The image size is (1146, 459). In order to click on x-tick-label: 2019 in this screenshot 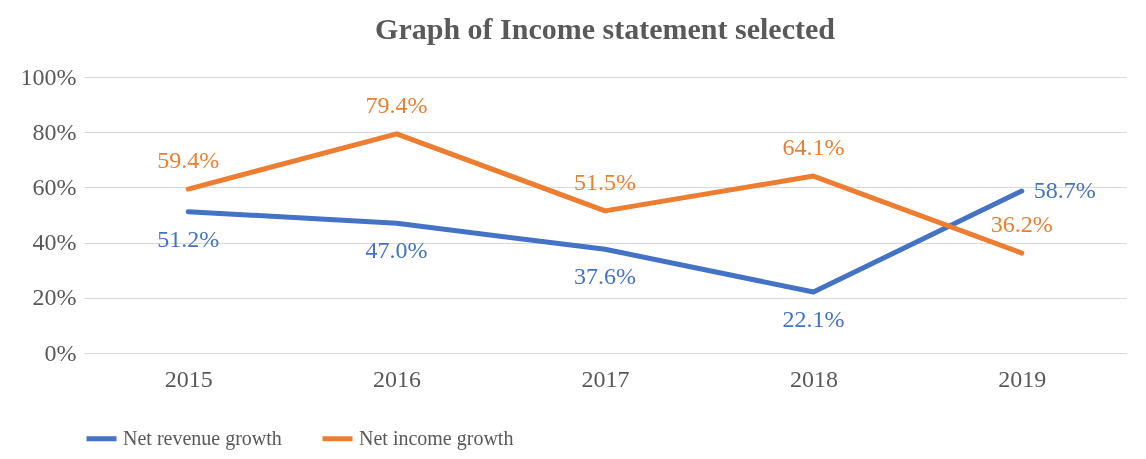, I will do `click(1022, 378)`.